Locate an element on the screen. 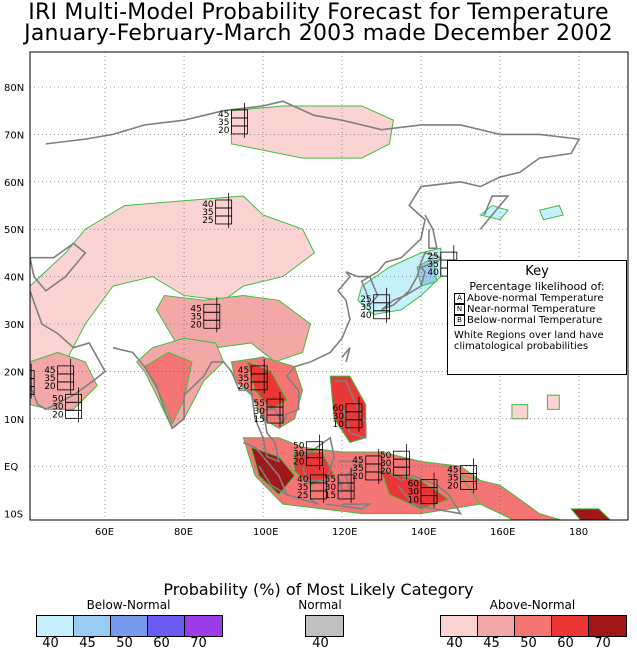  legend-tick: 60 is located at coordinates (161, 643).